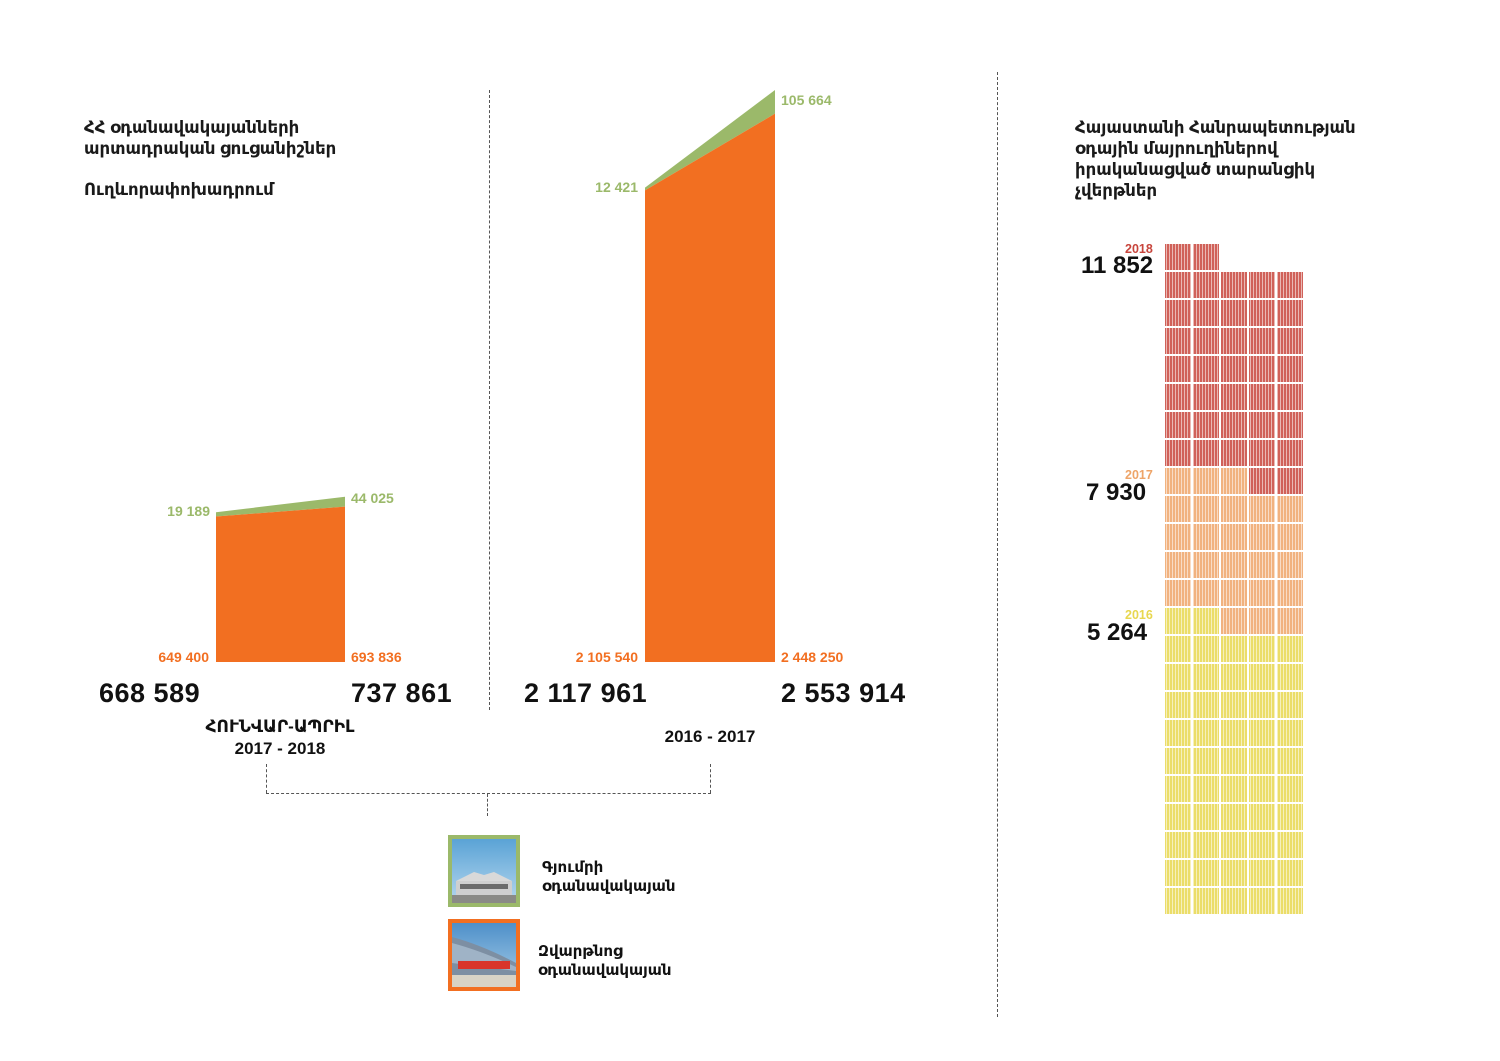 The image size is (1500, 1061). What do you see at coordinates (710, 778) in the screenshot?
I see `bracket-right` at bounding box center [710, 778].